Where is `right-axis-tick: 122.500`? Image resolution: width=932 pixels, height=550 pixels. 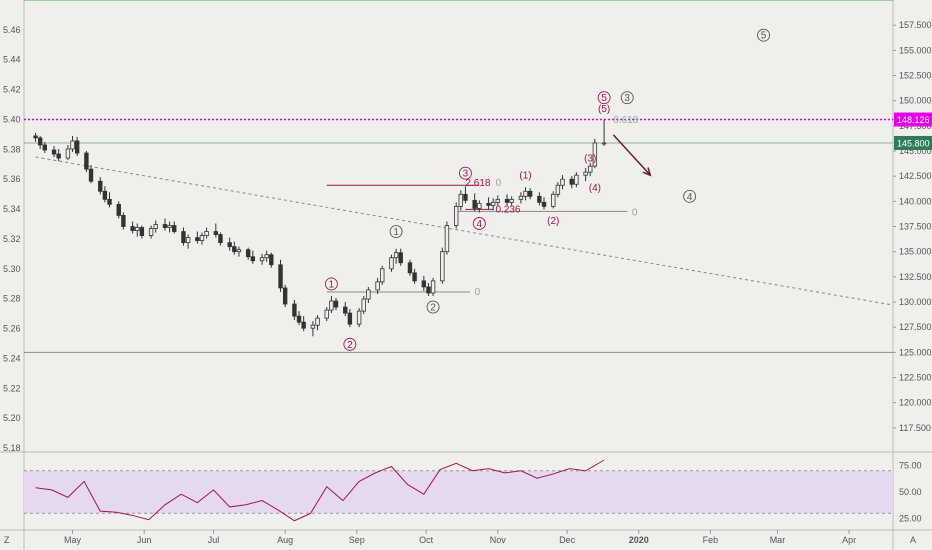
right-axis-tick: 122.500 is located at coordinates (915, 378).